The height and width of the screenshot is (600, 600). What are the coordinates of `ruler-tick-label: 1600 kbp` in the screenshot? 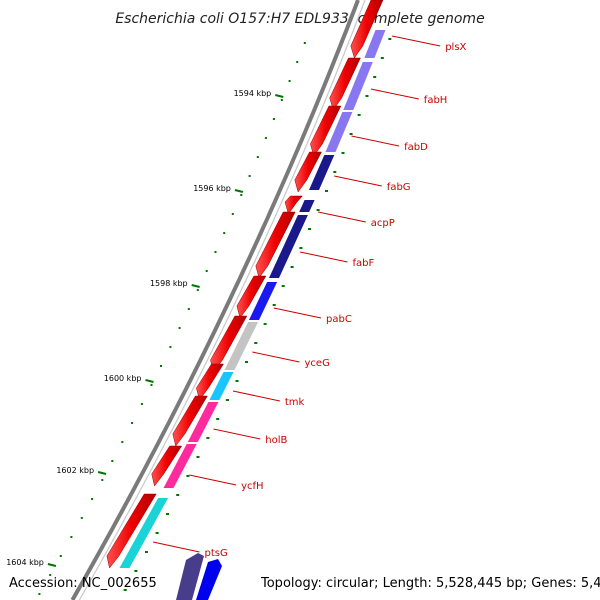 It's located at (123, 378).